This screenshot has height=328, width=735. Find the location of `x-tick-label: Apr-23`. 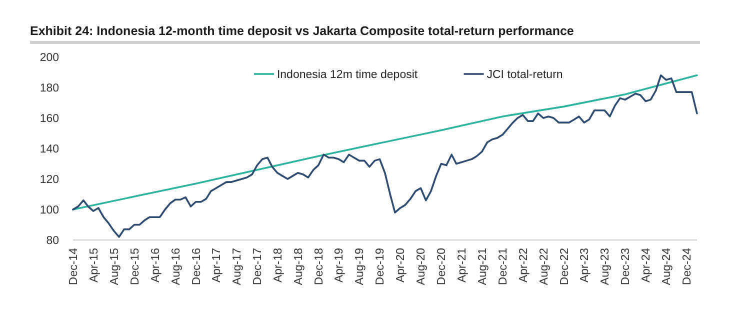

x-tick-label: Apr-23 is located at coordinates (585, 265).